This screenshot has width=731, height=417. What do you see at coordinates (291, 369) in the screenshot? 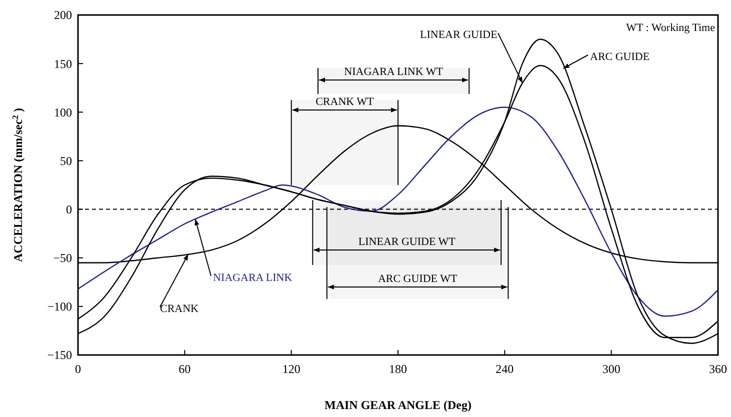
I see `x-tick-label: 120` at bounding box center [291, 369].